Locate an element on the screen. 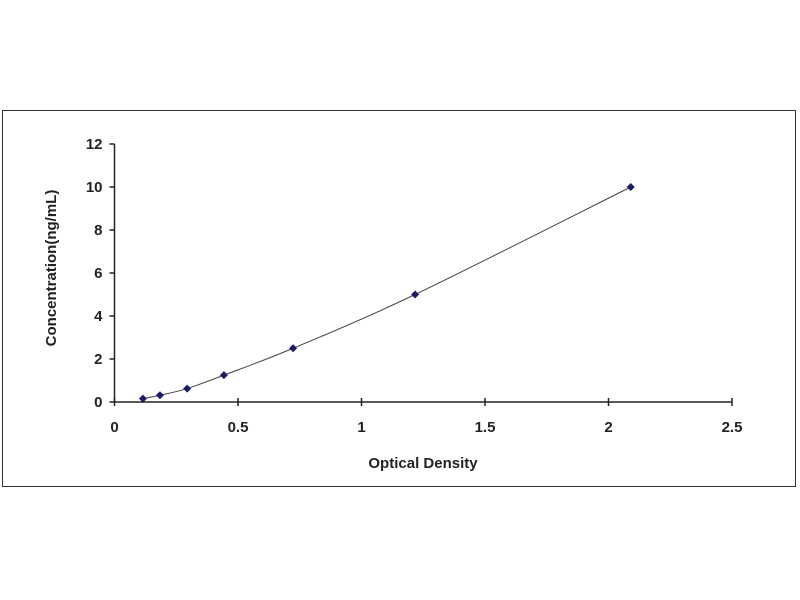  y-tick-label: 6 is located at coordinates (98, 273).